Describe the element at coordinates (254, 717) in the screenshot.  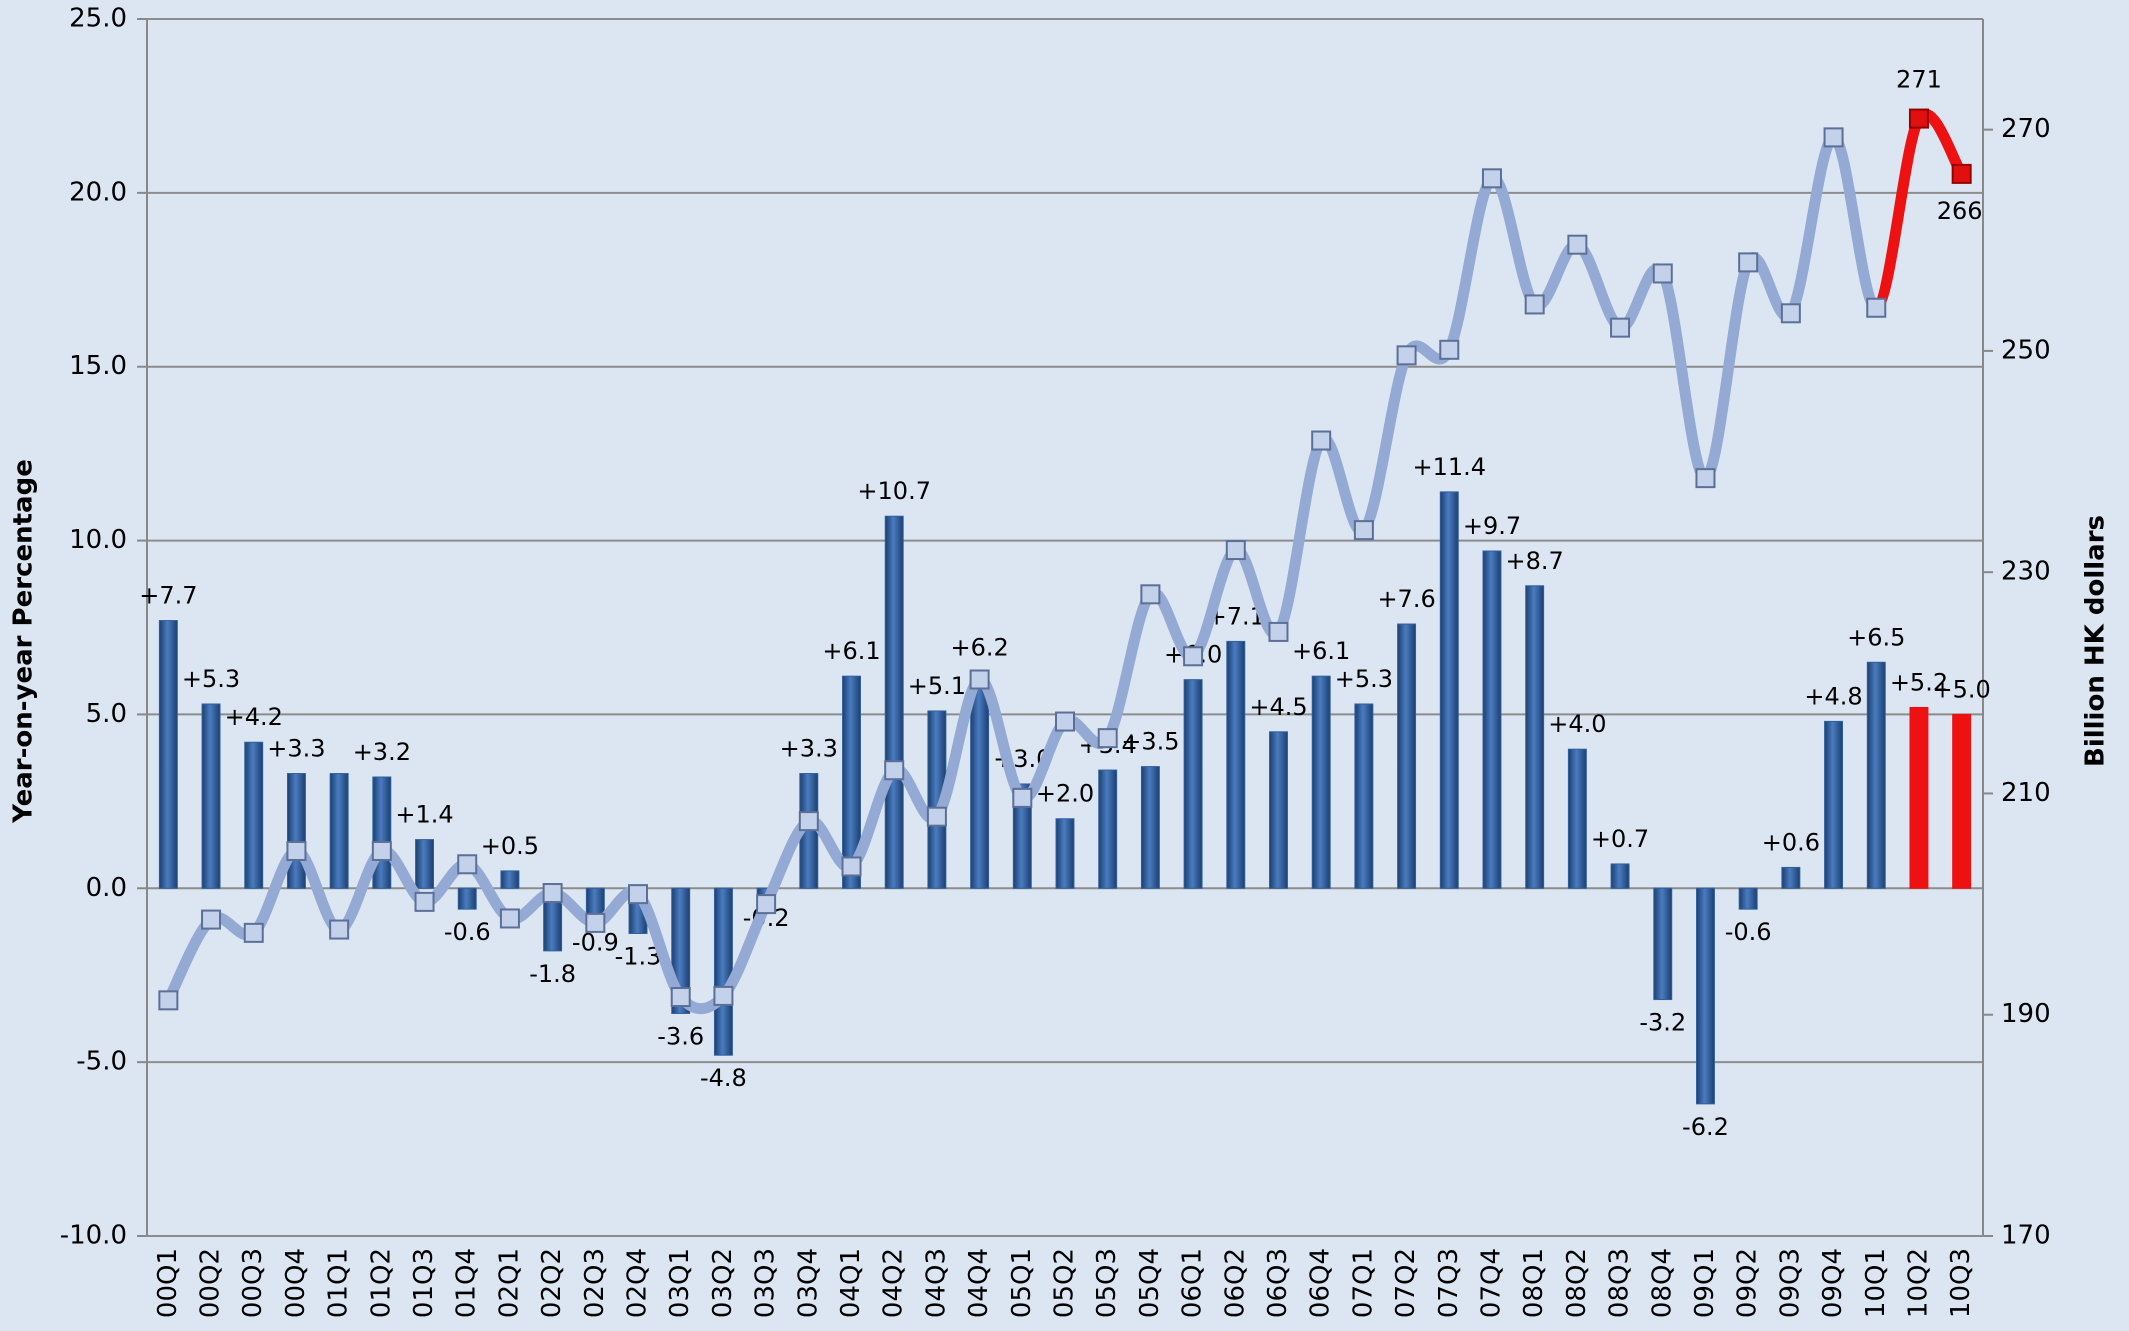
I see `data-label: +4.2` at that location.